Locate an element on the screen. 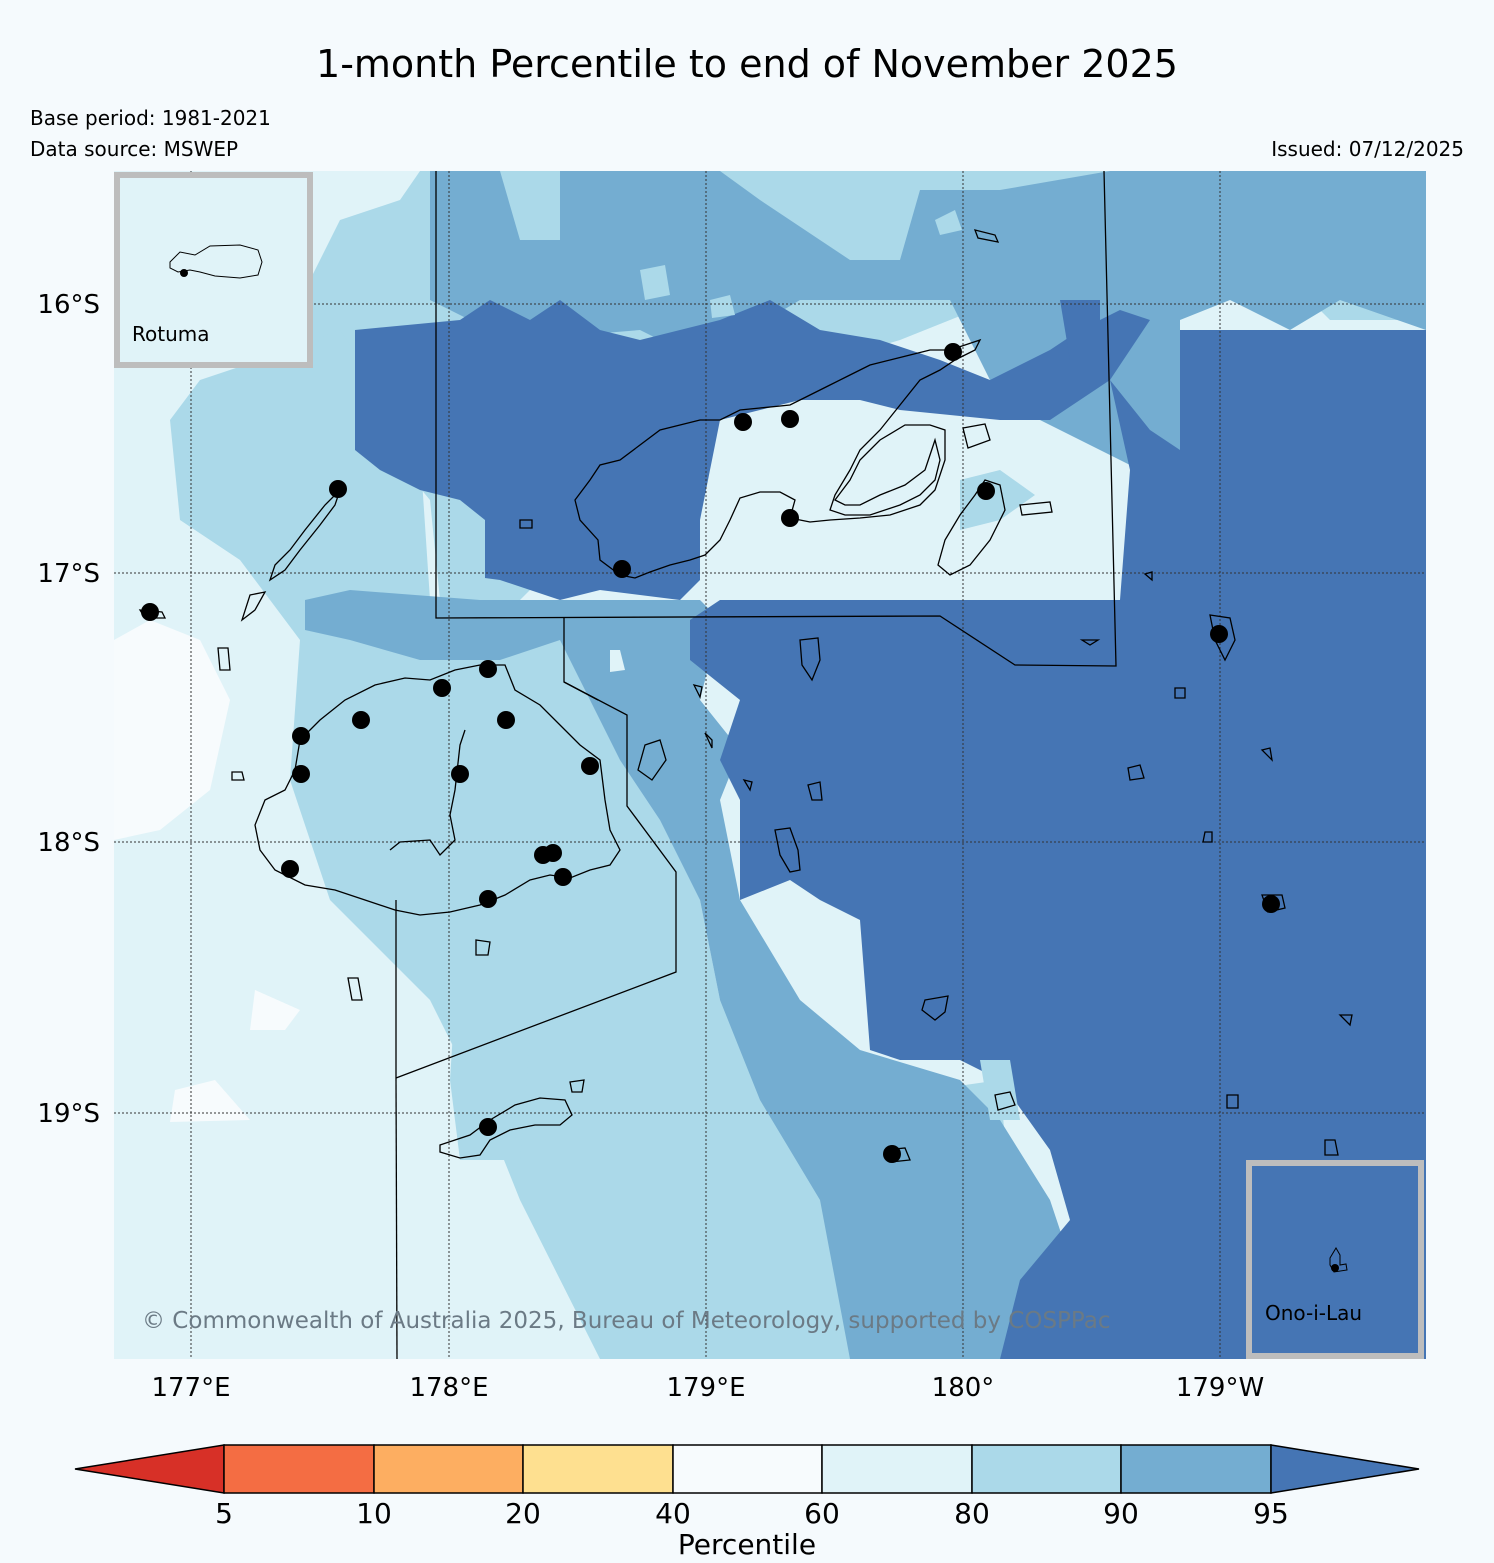 This screenshot has width=1494, height=1563. ono-i-lau-inset-frame is located at coordinates (1335, 1259).